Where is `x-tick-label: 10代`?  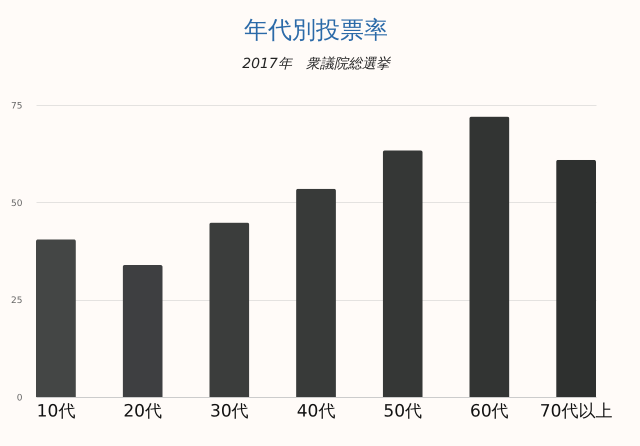
x-tick-label: 10代 is located at coordinates (56, 412).